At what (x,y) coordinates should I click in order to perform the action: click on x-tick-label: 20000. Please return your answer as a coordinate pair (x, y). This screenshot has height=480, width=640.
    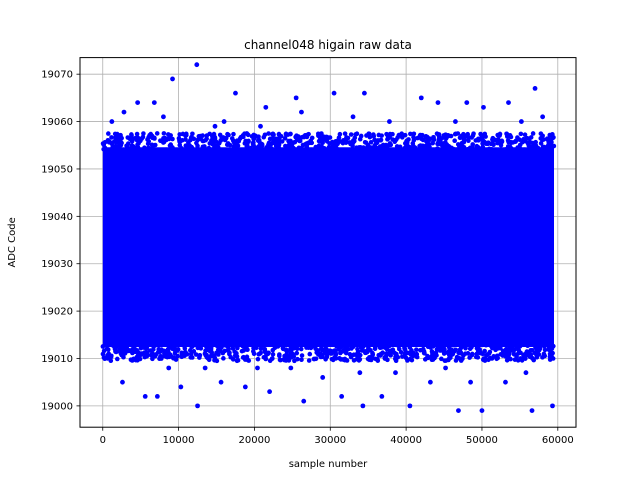
    Looking at the image, I should click on (255, 440).